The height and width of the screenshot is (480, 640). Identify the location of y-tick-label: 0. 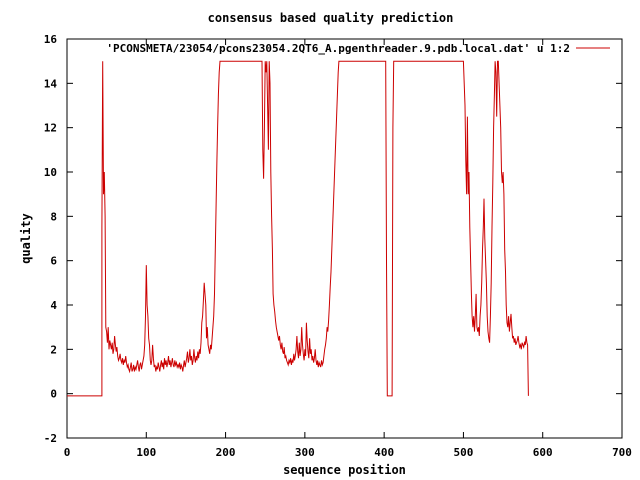
(53, 394).